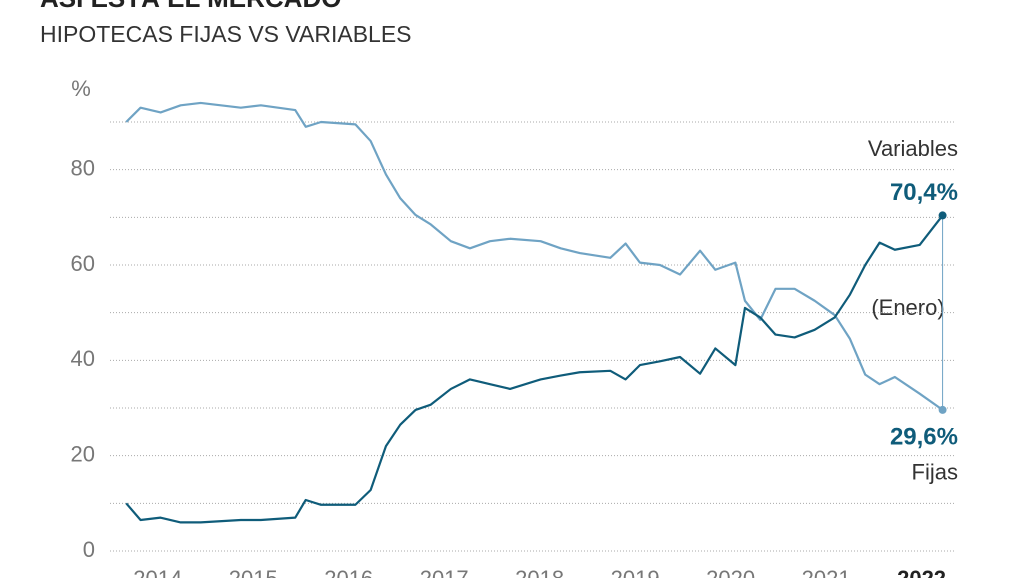  Describe the element at coordinates (83, 167) in the screenshot. I see `y-tick-label: 80` at that location.